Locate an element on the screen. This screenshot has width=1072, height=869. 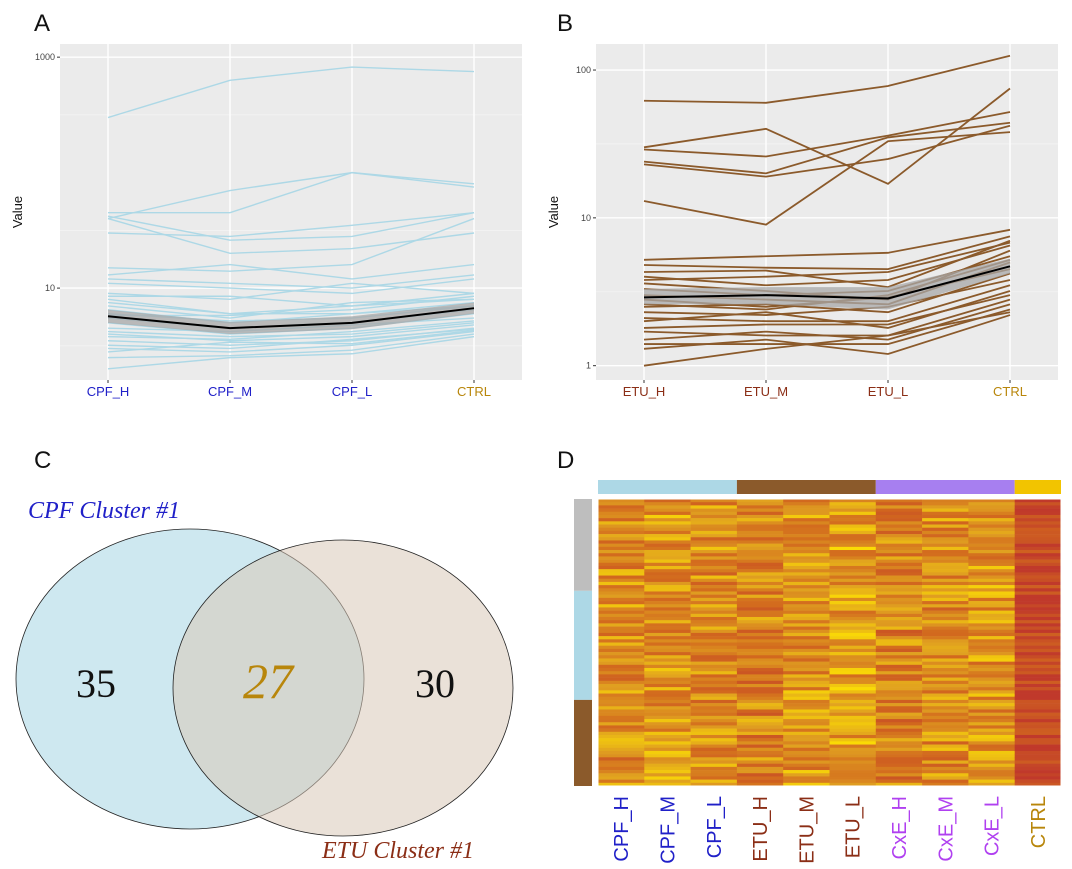
heatmap-column-group-bar is located at coordinates (806, 487).